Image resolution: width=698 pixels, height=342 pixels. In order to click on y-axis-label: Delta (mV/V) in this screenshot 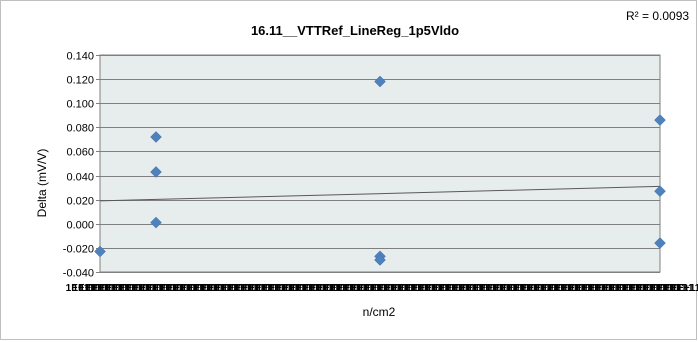, I will do `click(42, 183)`.